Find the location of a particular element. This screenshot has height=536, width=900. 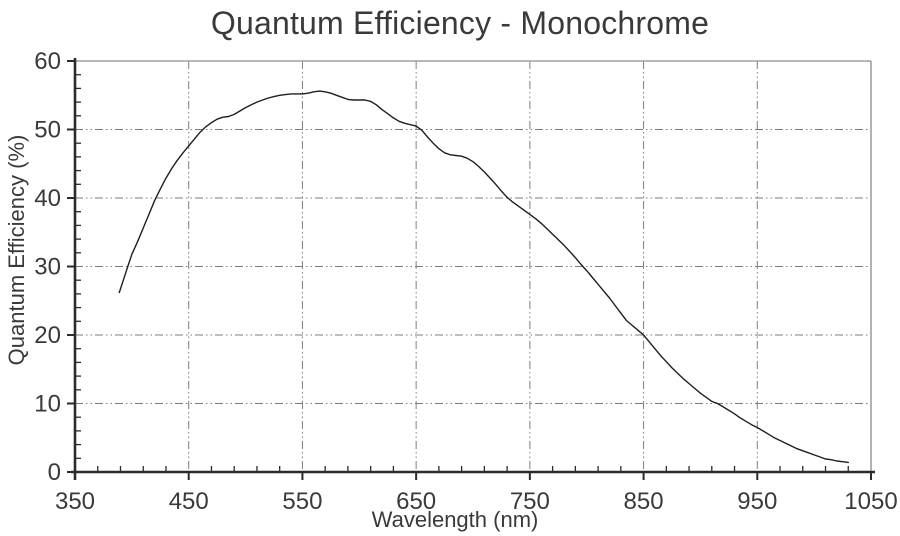

x-tick-label-750: 750 is located at coordinates (530, 501).